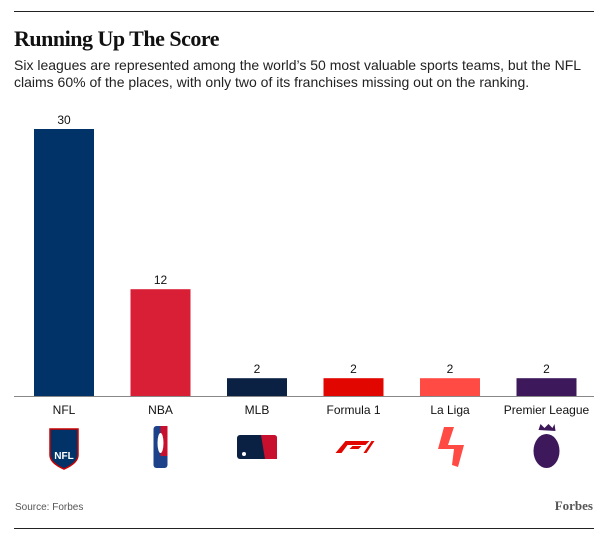  What do you see at coordinates (244, 454) in the screenshot?
I see `mlb-ball` at bounding box center [244, 454].